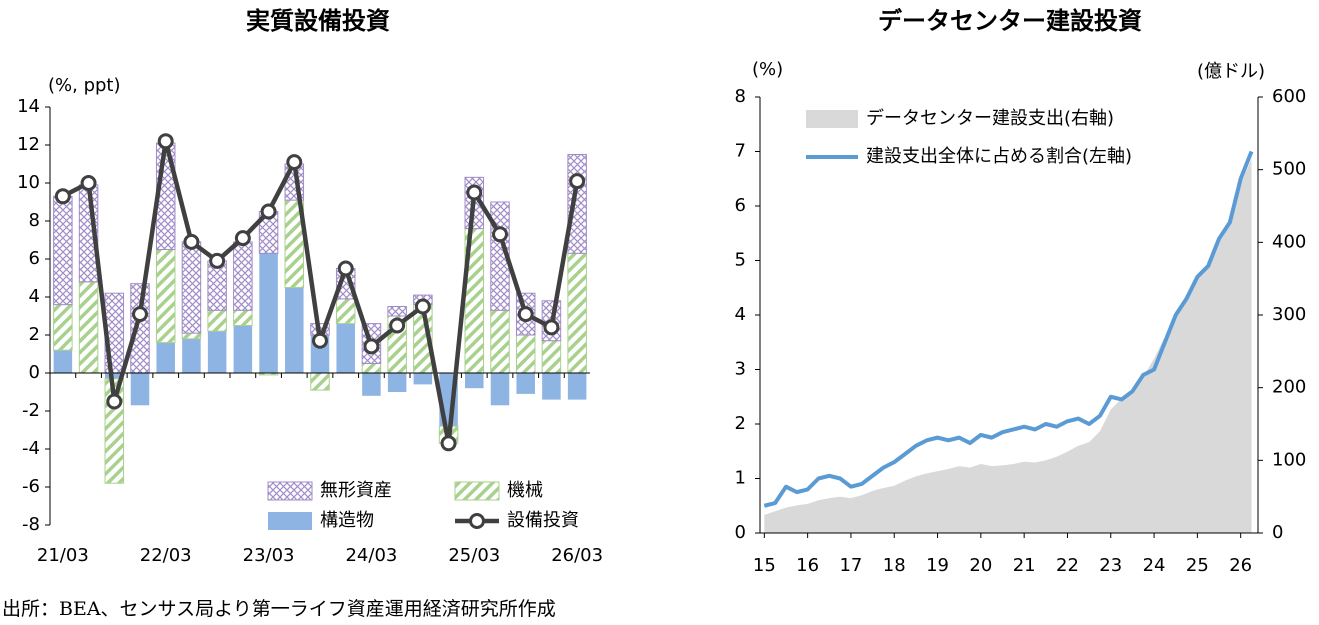  Describe the element at coordinates (84, 85) in the screenshot. I see `y-axis-label: (%, ppt)` at that location.